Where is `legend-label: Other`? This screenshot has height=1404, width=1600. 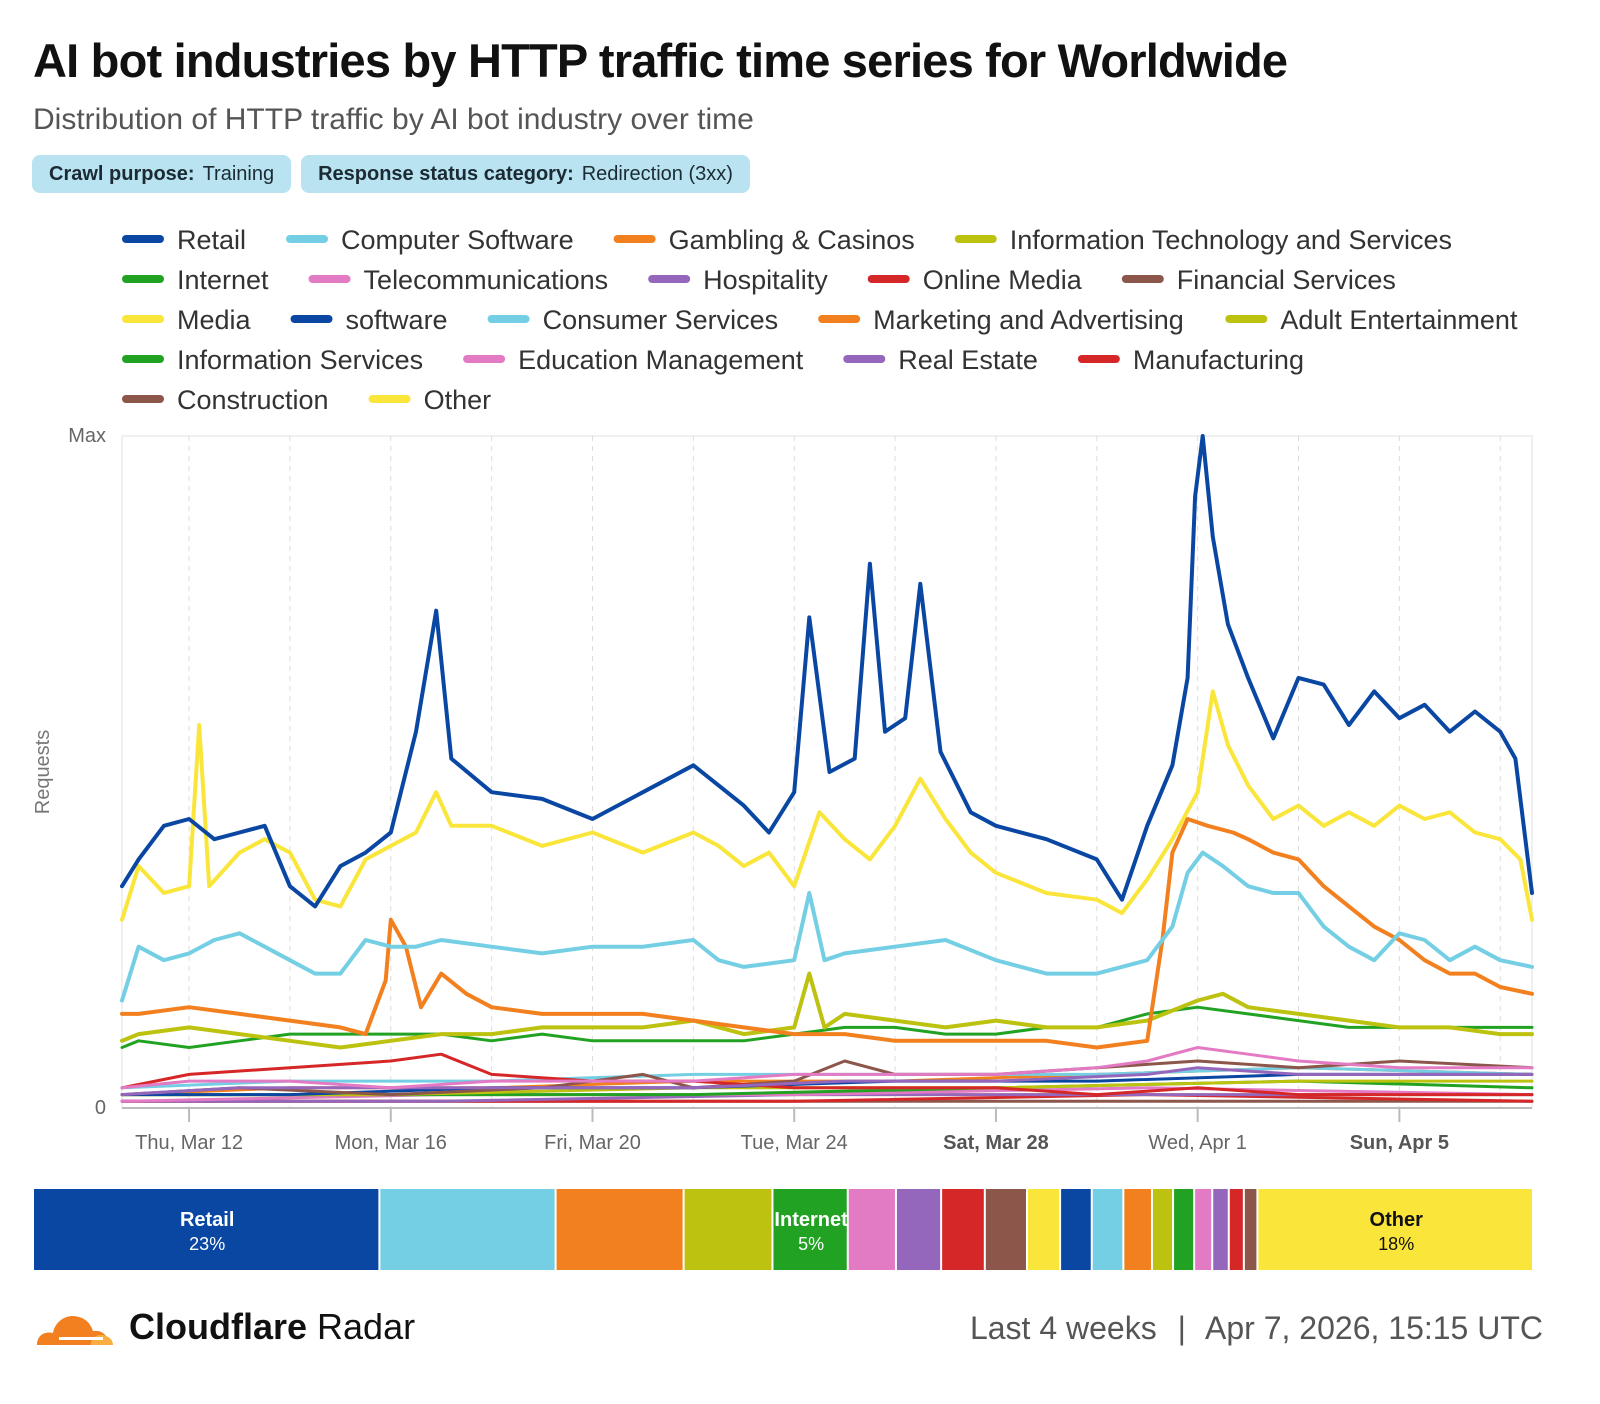
legend-label: Other is located at coordinates (458, 400).